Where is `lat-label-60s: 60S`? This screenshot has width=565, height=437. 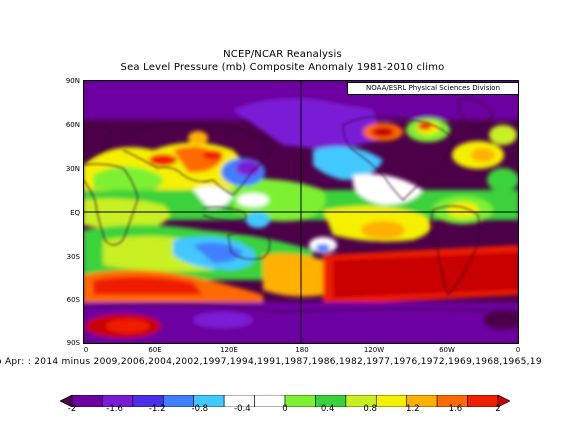 lat-label-60s: 60S is located at coordinates (73, 300).